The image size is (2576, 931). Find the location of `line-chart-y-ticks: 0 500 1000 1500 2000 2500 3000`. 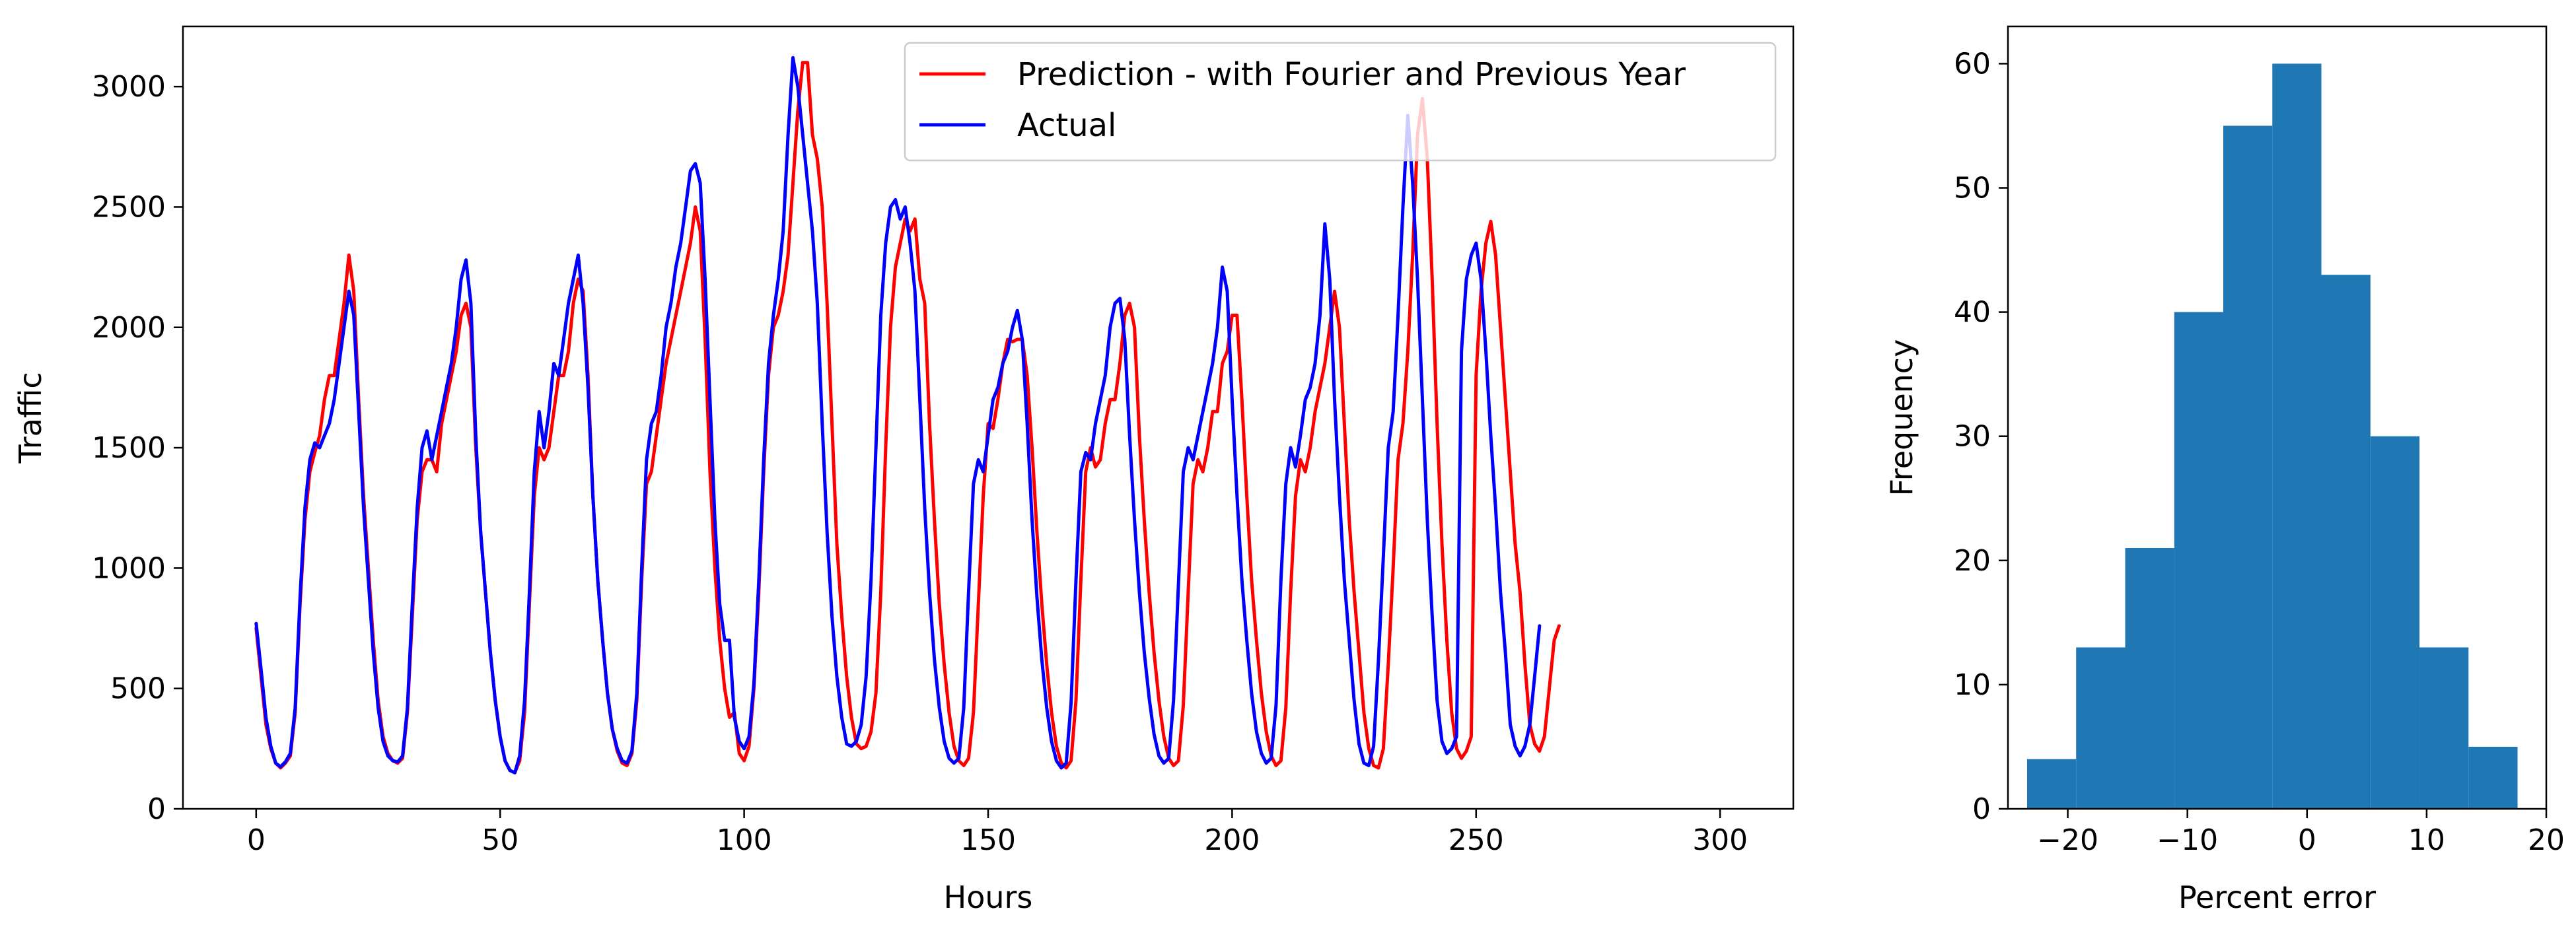

line-chart-y-ticks: 0 500 1000 1500 2000 2500 3000 is located at coordinates (138, 448).